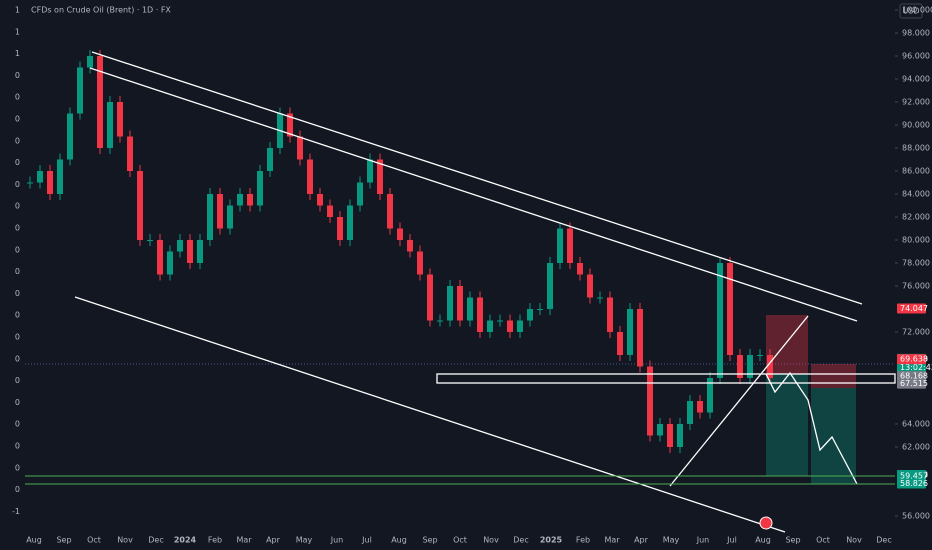  What do you see at coordinates (787, 425) in the screenshot?
I see `profit-zone` at bounding box center [787, 425].